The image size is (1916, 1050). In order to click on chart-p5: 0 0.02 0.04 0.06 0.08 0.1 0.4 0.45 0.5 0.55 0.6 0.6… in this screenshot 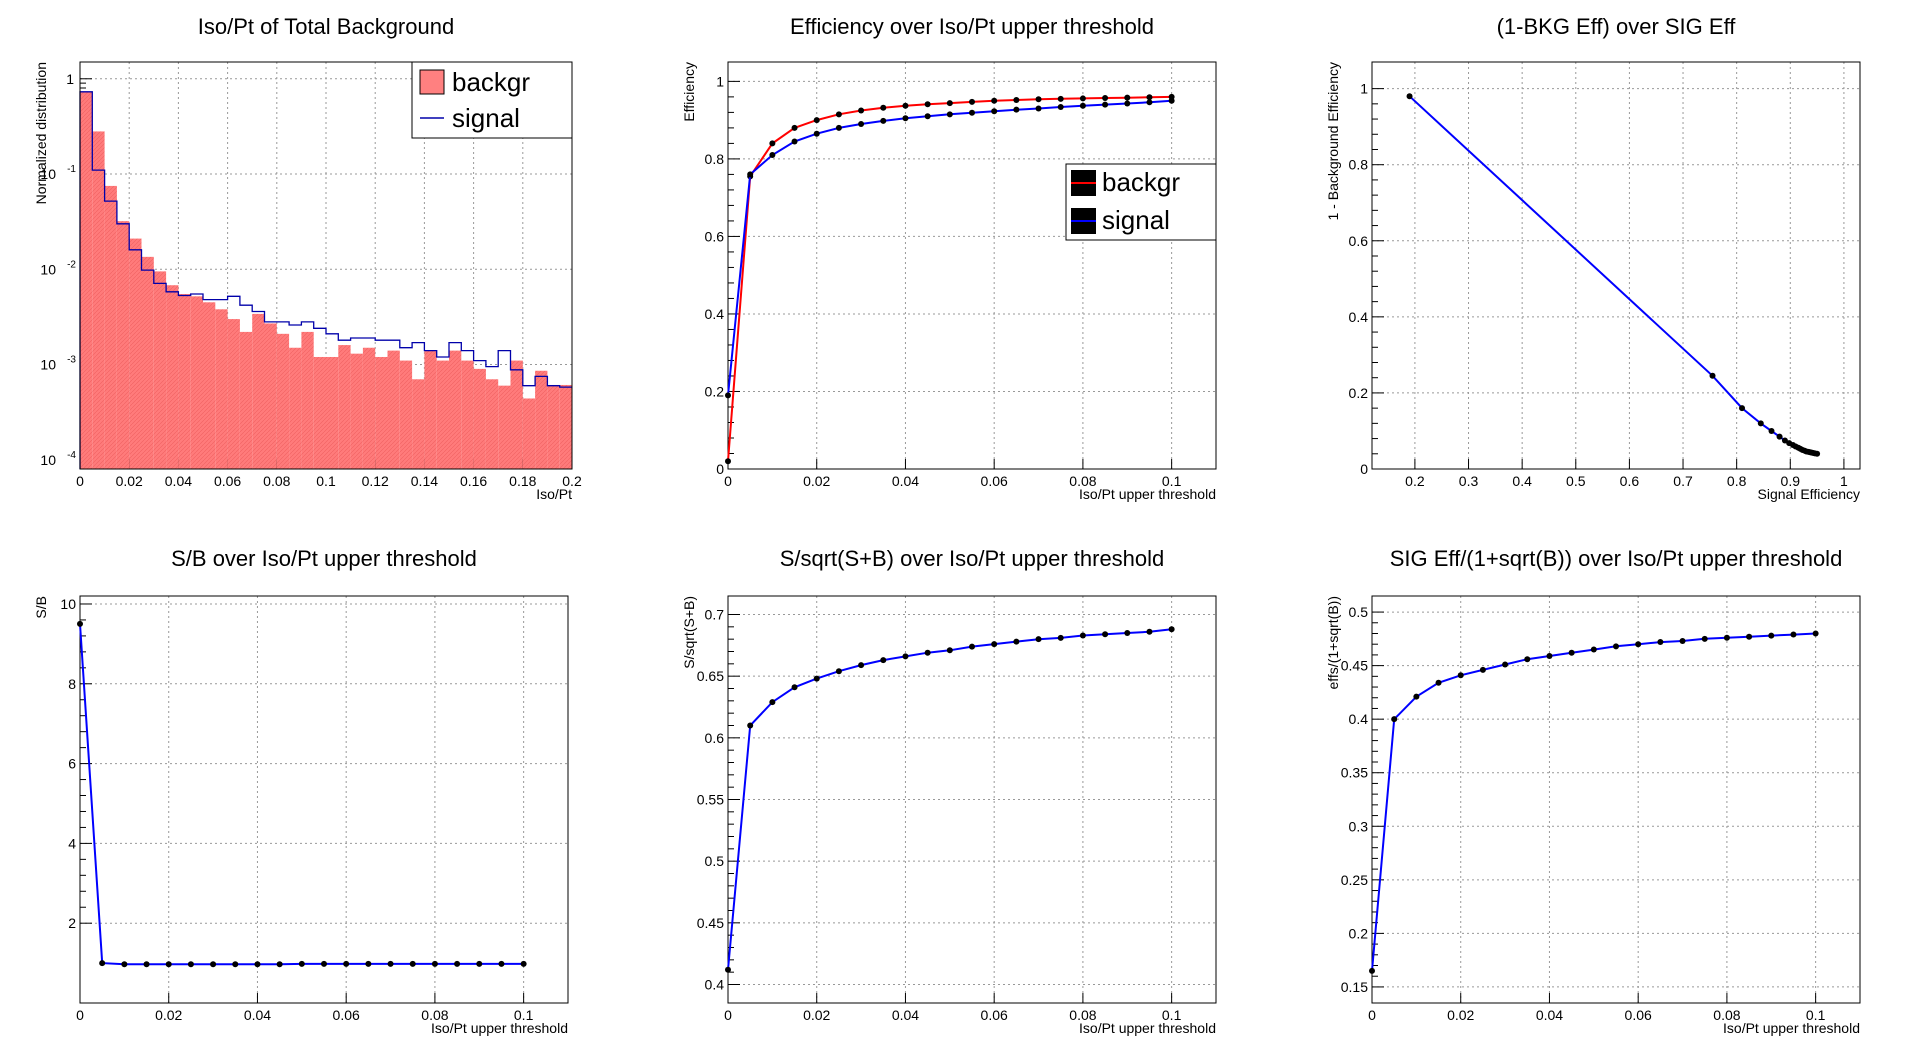, I will do `click(949, 791)`.